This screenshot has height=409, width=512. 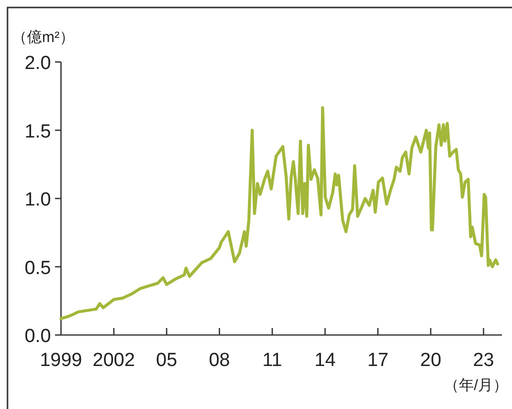 What do you see at coordinates (61, 360) in the screenshot?
I see `x-tick-label: 1999` at bounding box center [61, 360].